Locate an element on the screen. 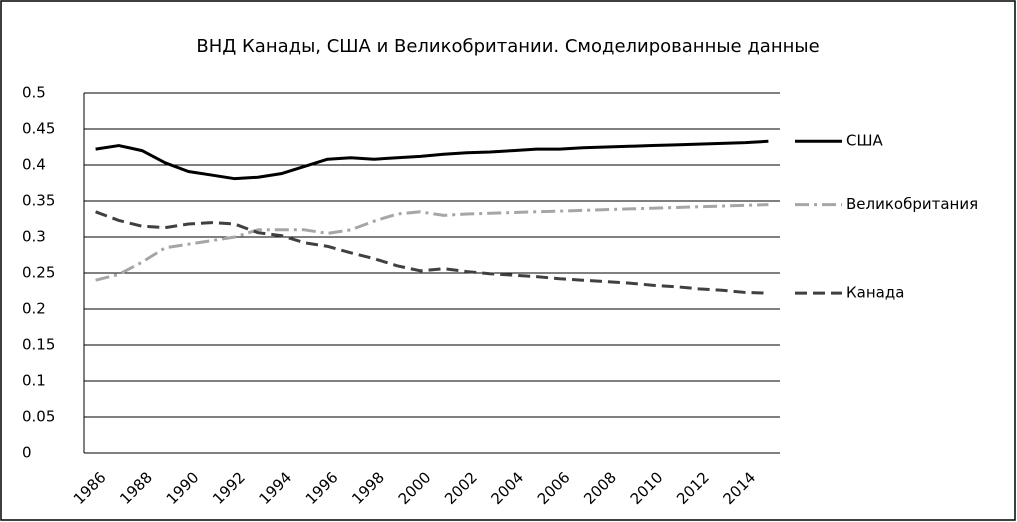 The height and width of the screenshot is (522, 1017). y-tick-label: 0.3 is located at coordinates (34, 237).